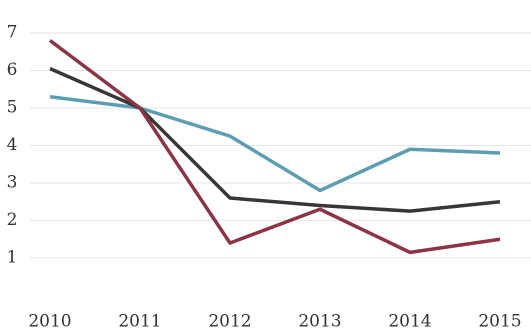  What do you see at coordinates (12, 220) in the screenshot?
I see `y-tick-label: 2` at bounding box center [12, 220].